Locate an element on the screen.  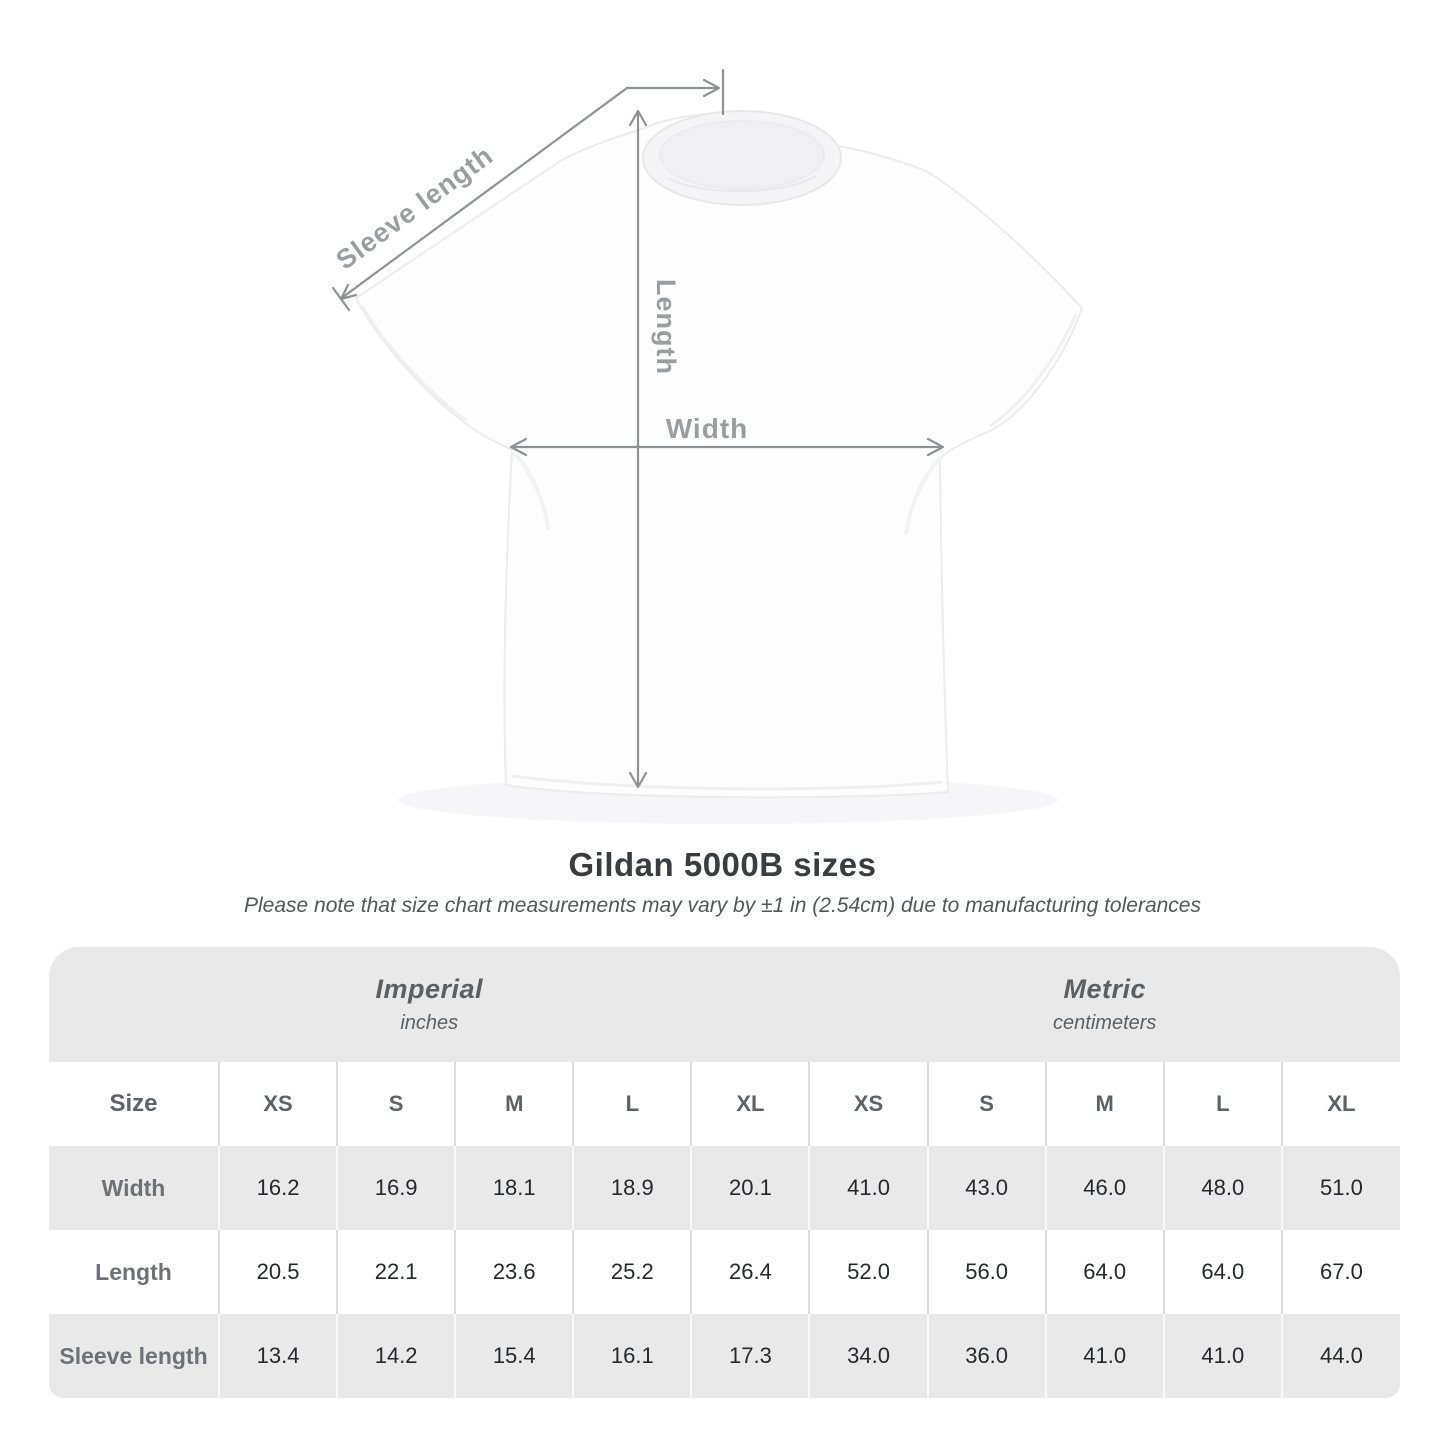
collar-inner-shadow is located at coordinates (742, 184).